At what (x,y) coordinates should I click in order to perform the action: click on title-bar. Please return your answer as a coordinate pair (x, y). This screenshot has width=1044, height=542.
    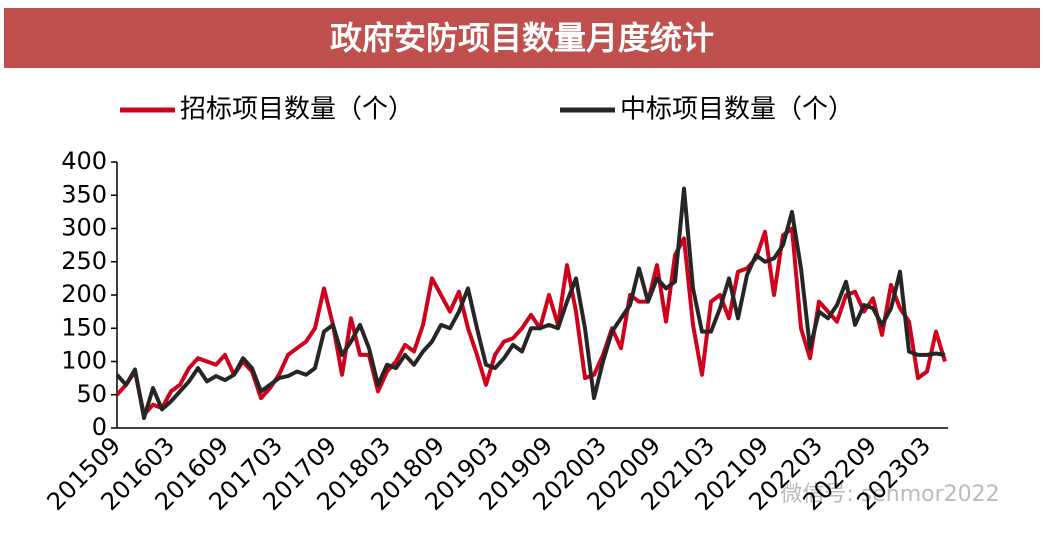
    Looking at the image, I should click on (522, 38).